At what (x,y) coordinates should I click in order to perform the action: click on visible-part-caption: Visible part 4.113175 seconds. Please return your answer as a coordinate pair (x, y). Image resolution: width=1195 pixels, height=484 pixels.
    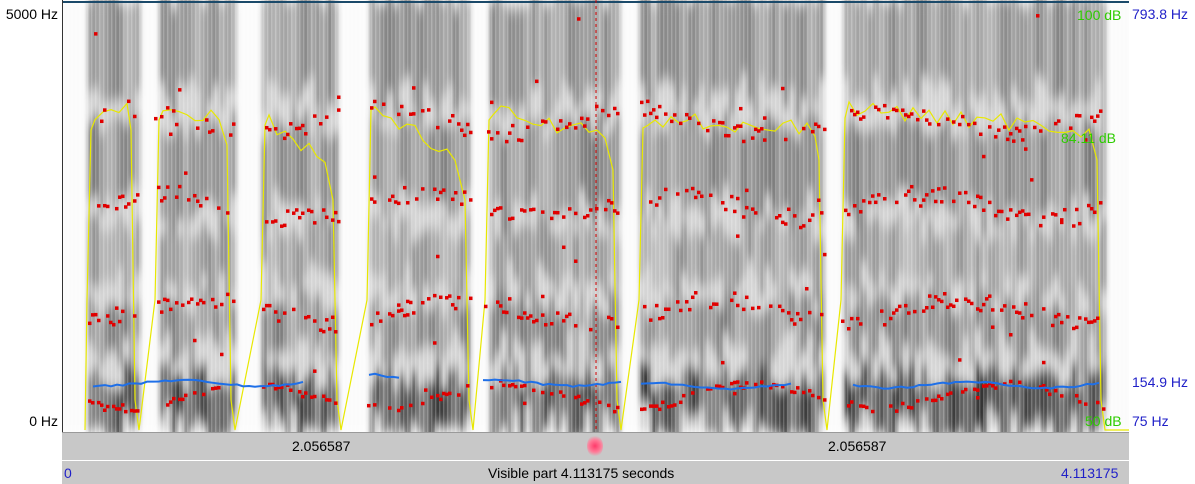
    Looking at the image, I should click on (581, 473).